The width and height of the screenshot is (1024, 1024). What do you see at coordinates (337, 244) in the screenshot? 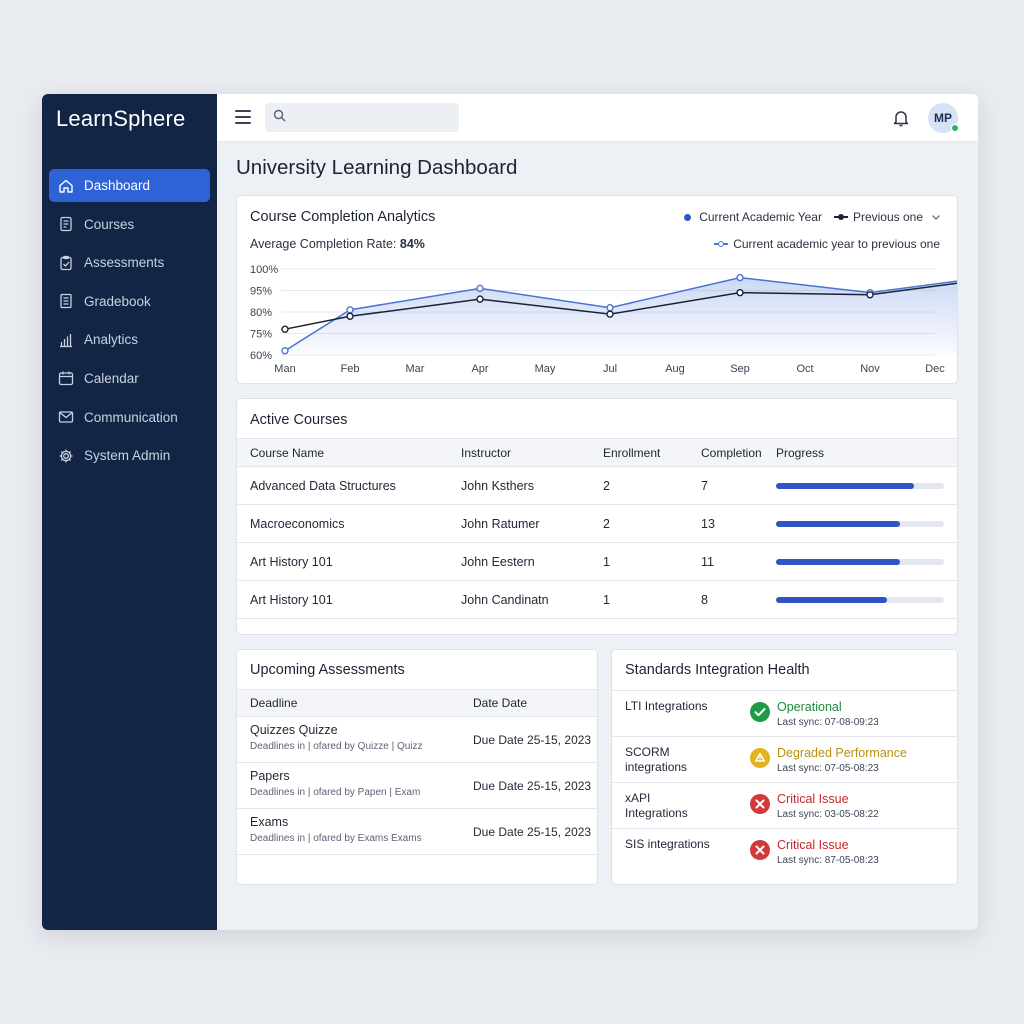
I see `average-completion: Average Completion Rate: 84%` at bounding box center [337, 244].